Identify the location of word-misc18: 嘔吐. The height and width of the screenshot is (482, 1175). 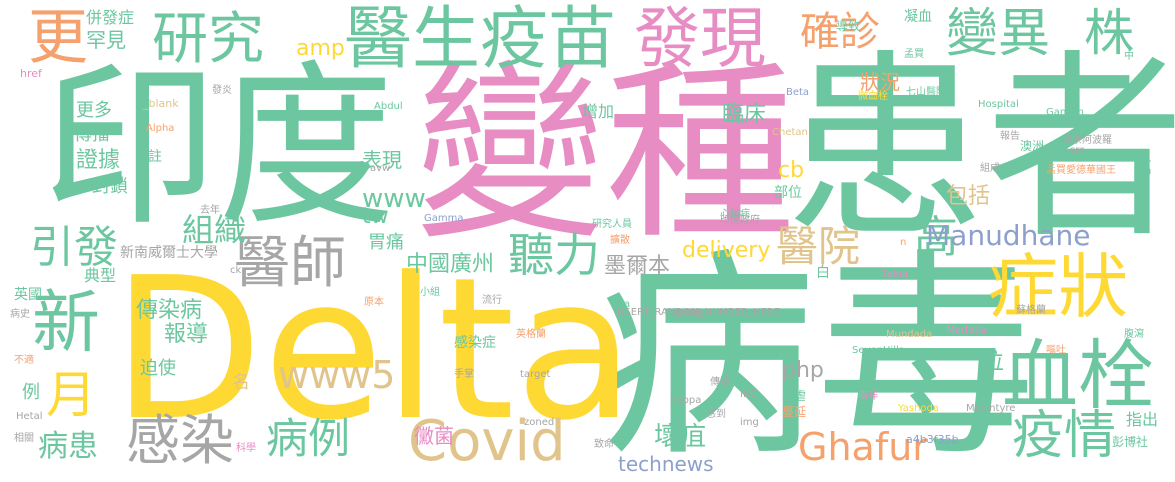
(1056, 350).